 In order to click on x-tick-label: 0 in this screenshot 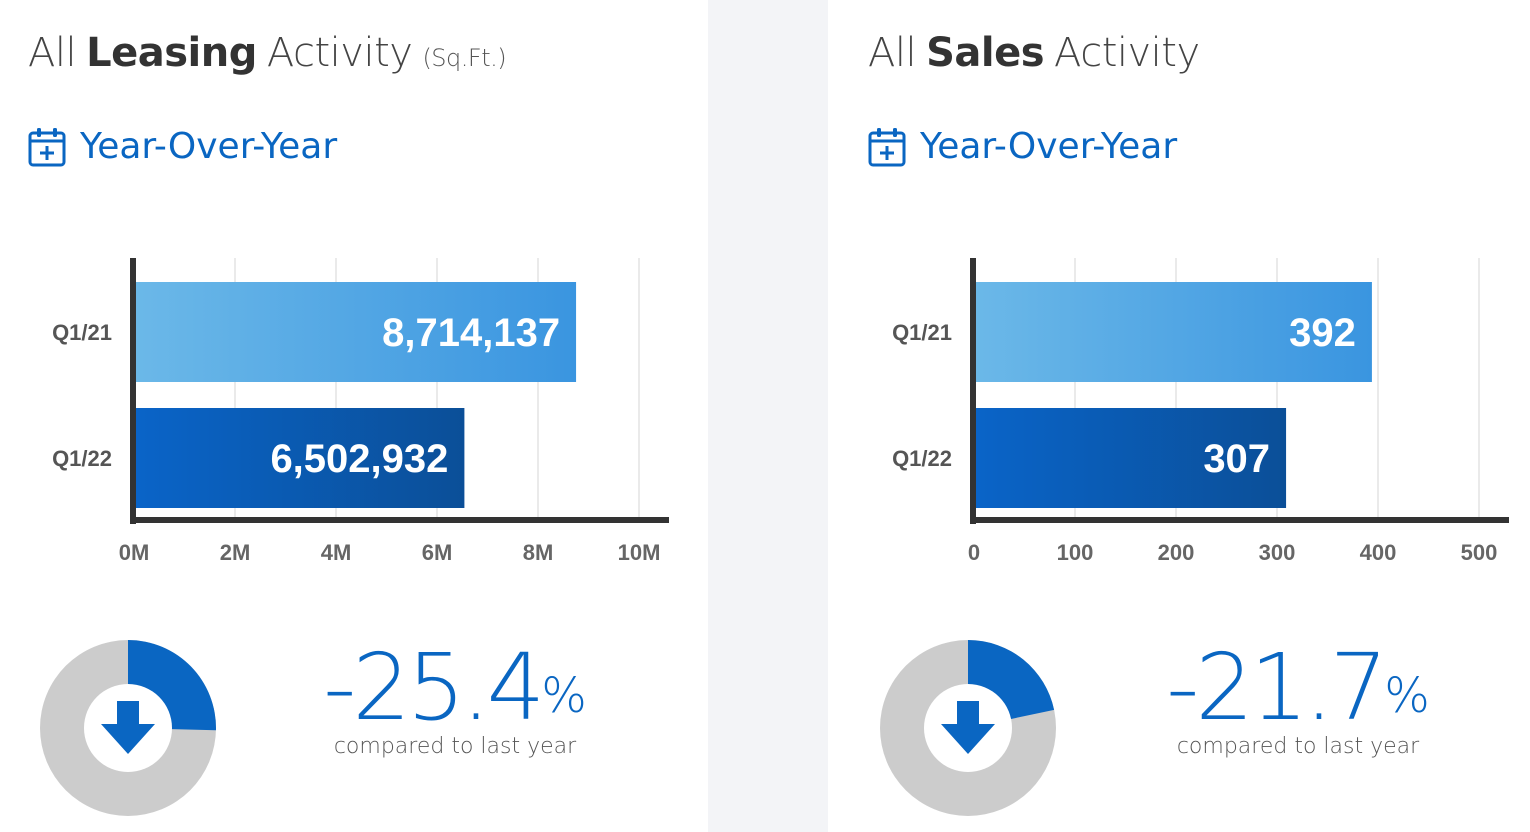, I will do `click(974, 552)`.